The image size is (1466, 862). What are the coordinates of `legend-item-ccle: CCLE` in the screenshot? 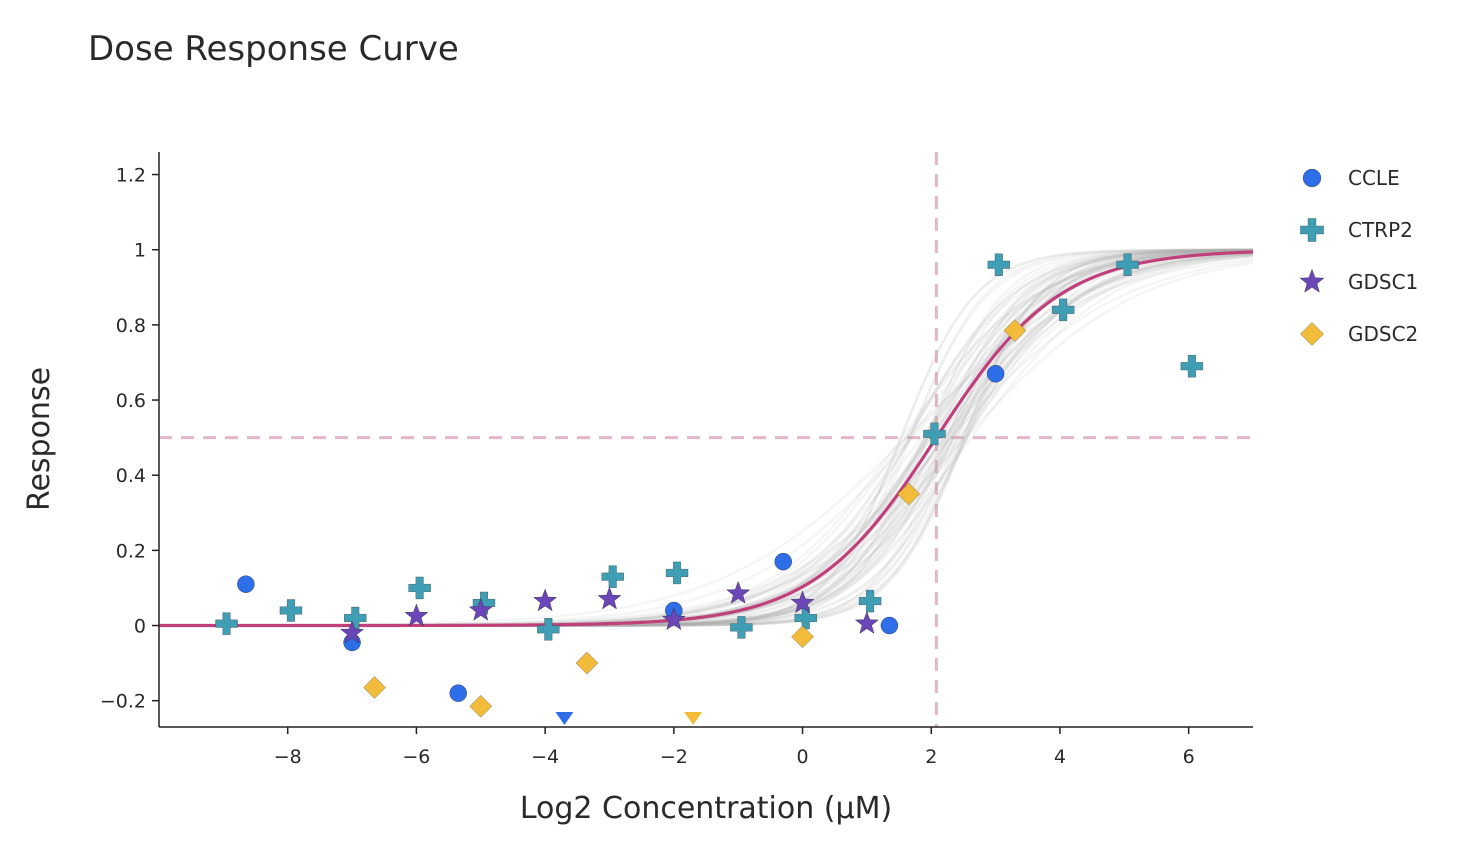 It's located at (1351, 178).